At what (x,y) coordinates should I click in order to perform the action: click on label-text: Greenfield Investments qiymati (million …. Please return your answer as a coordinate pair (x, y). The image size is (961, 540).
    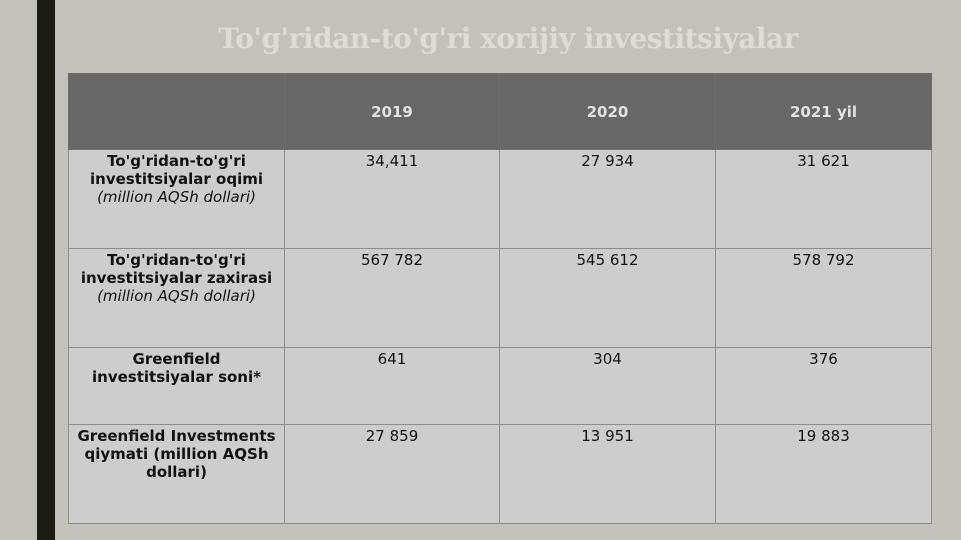
    Looking at the image, I should click on (176, 454).